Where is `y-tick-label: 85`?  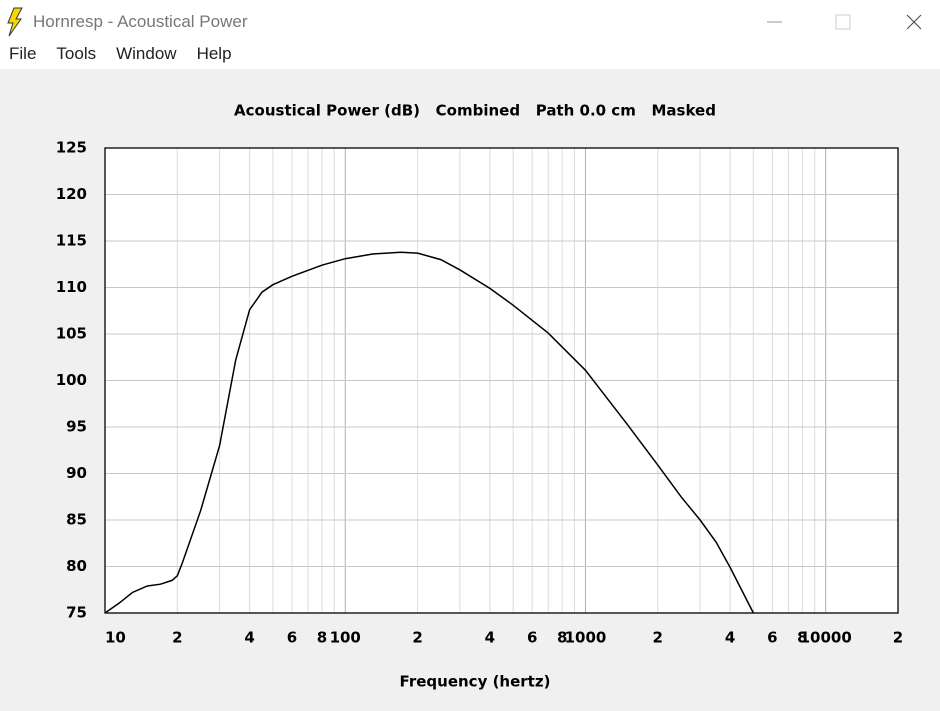 y-tick-label: 85 is located at coordinates (76, 520).